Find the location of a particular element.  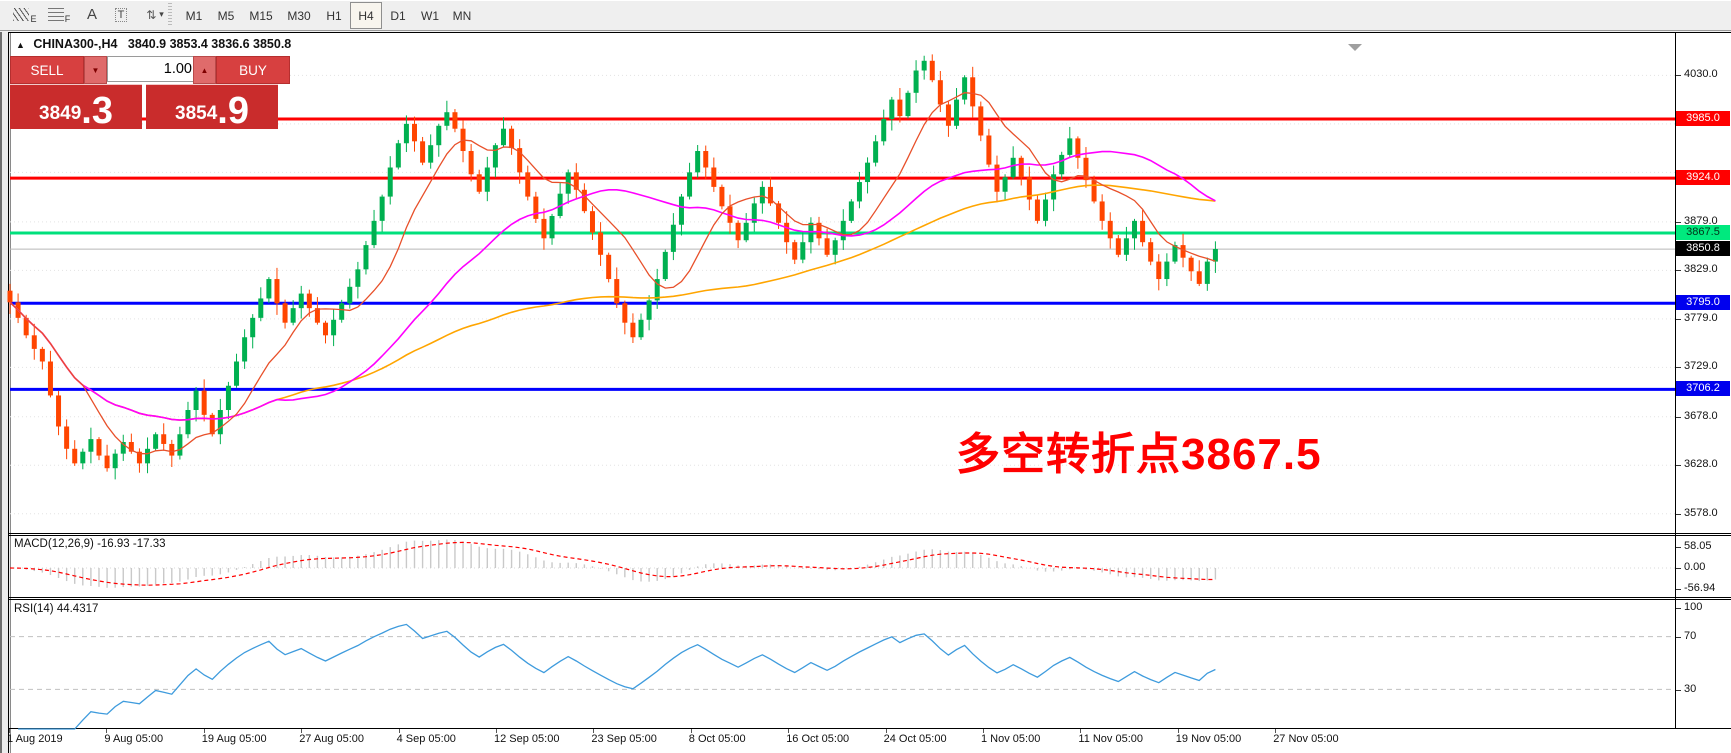

timeframe-button-H1: H1 is located at coordinates (334, 15).